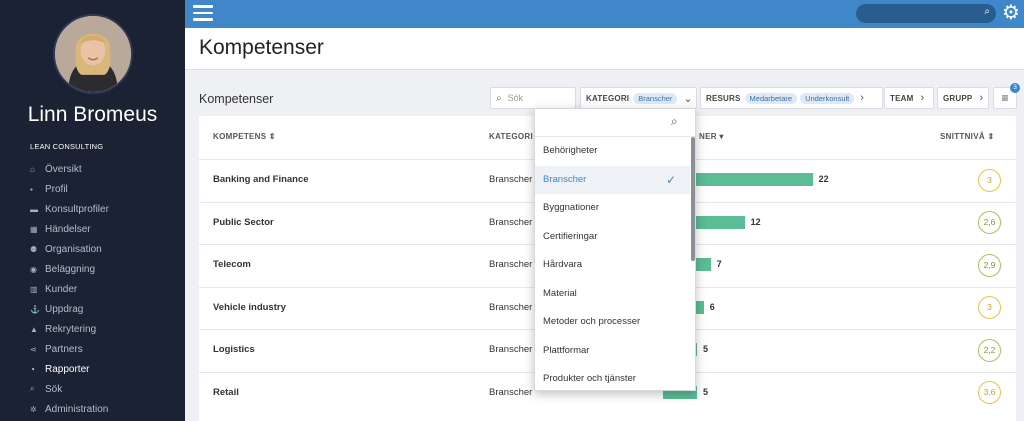 This screenshot has height=421, width=1024. I want to click on company-name: LEAN CONSULTING, so click(67, 146).